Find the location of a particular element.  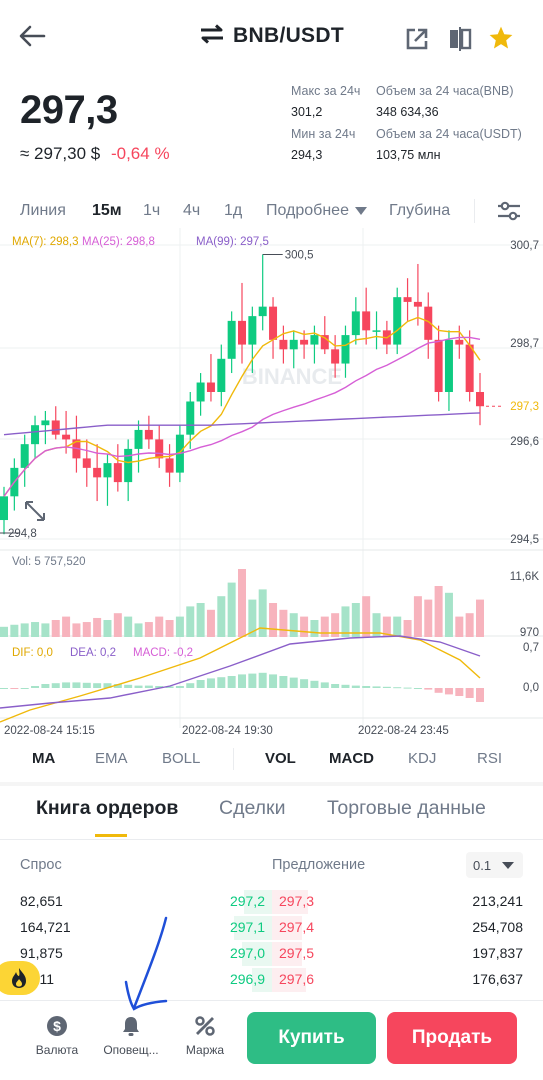

sell-button: Продать is located at coordinates (452, 1038).